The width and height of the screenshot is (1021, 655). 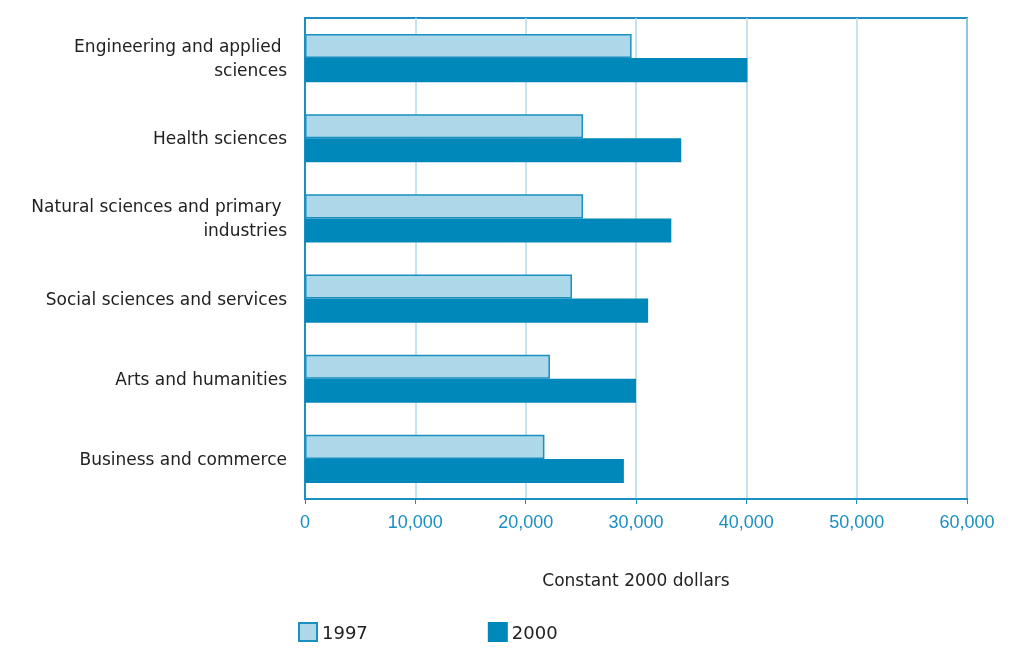 I want to click on y-tick-label: Social sciences and services, so click(x=166, y=298).